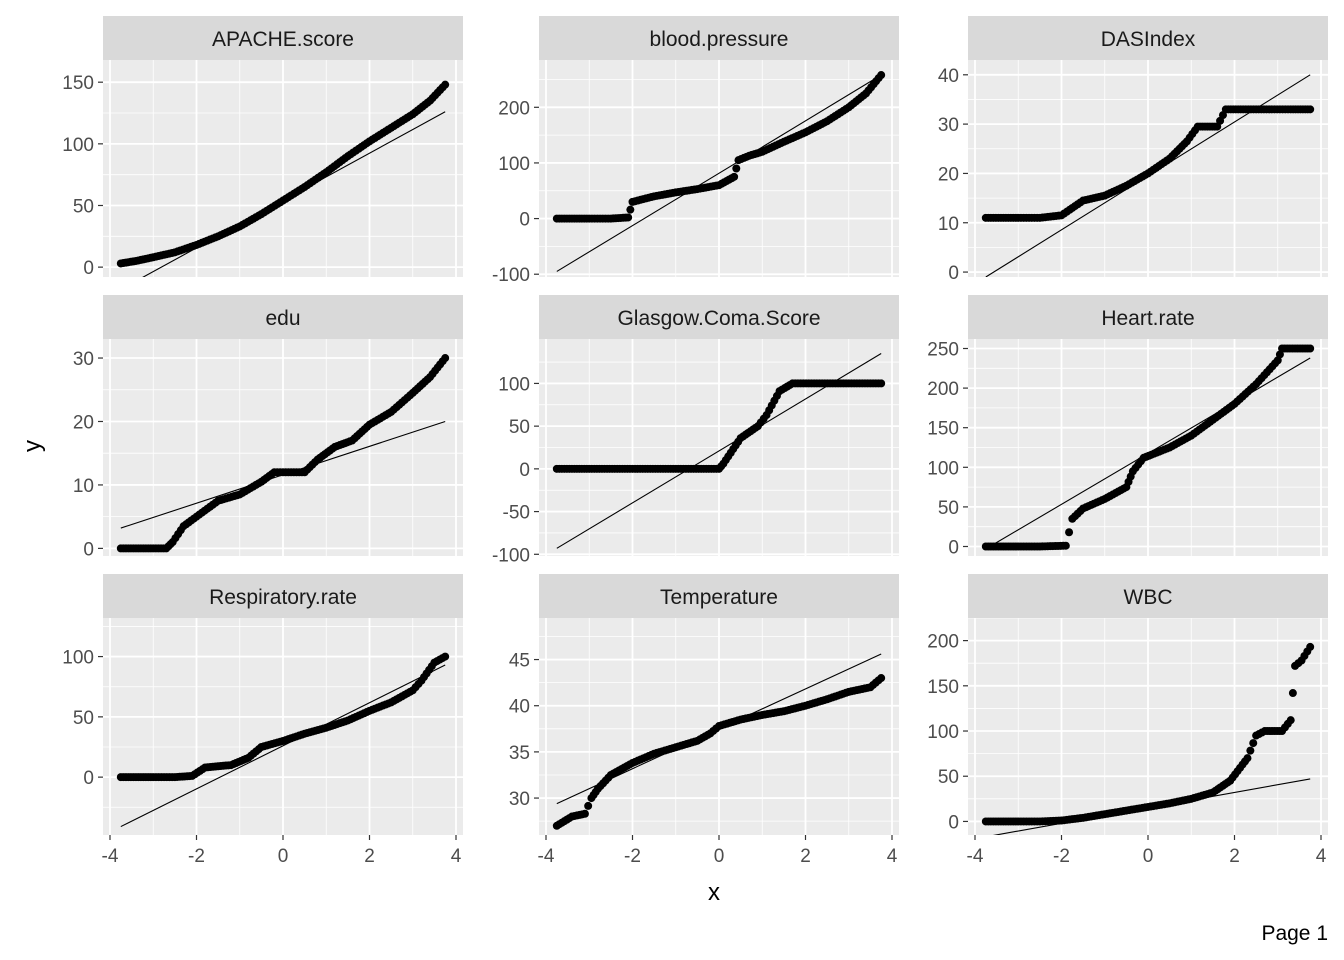 Image resolution: width=1344 pixels, height=960 pixels. I want to click on facet-title: WBC, so click(1148, 597).